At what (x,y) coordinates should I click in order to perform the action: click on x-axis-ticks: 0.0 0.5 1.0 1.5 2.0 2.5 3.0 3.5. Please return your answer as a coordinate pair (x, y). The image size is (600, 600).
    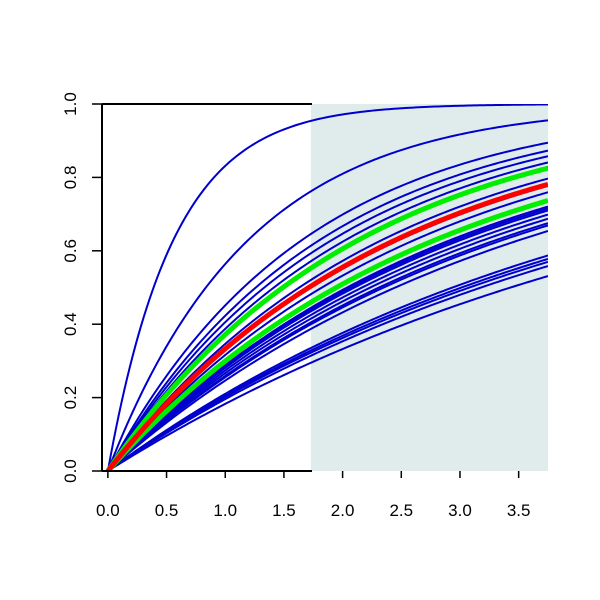
    Looking at the image, I should click on (313, 495).